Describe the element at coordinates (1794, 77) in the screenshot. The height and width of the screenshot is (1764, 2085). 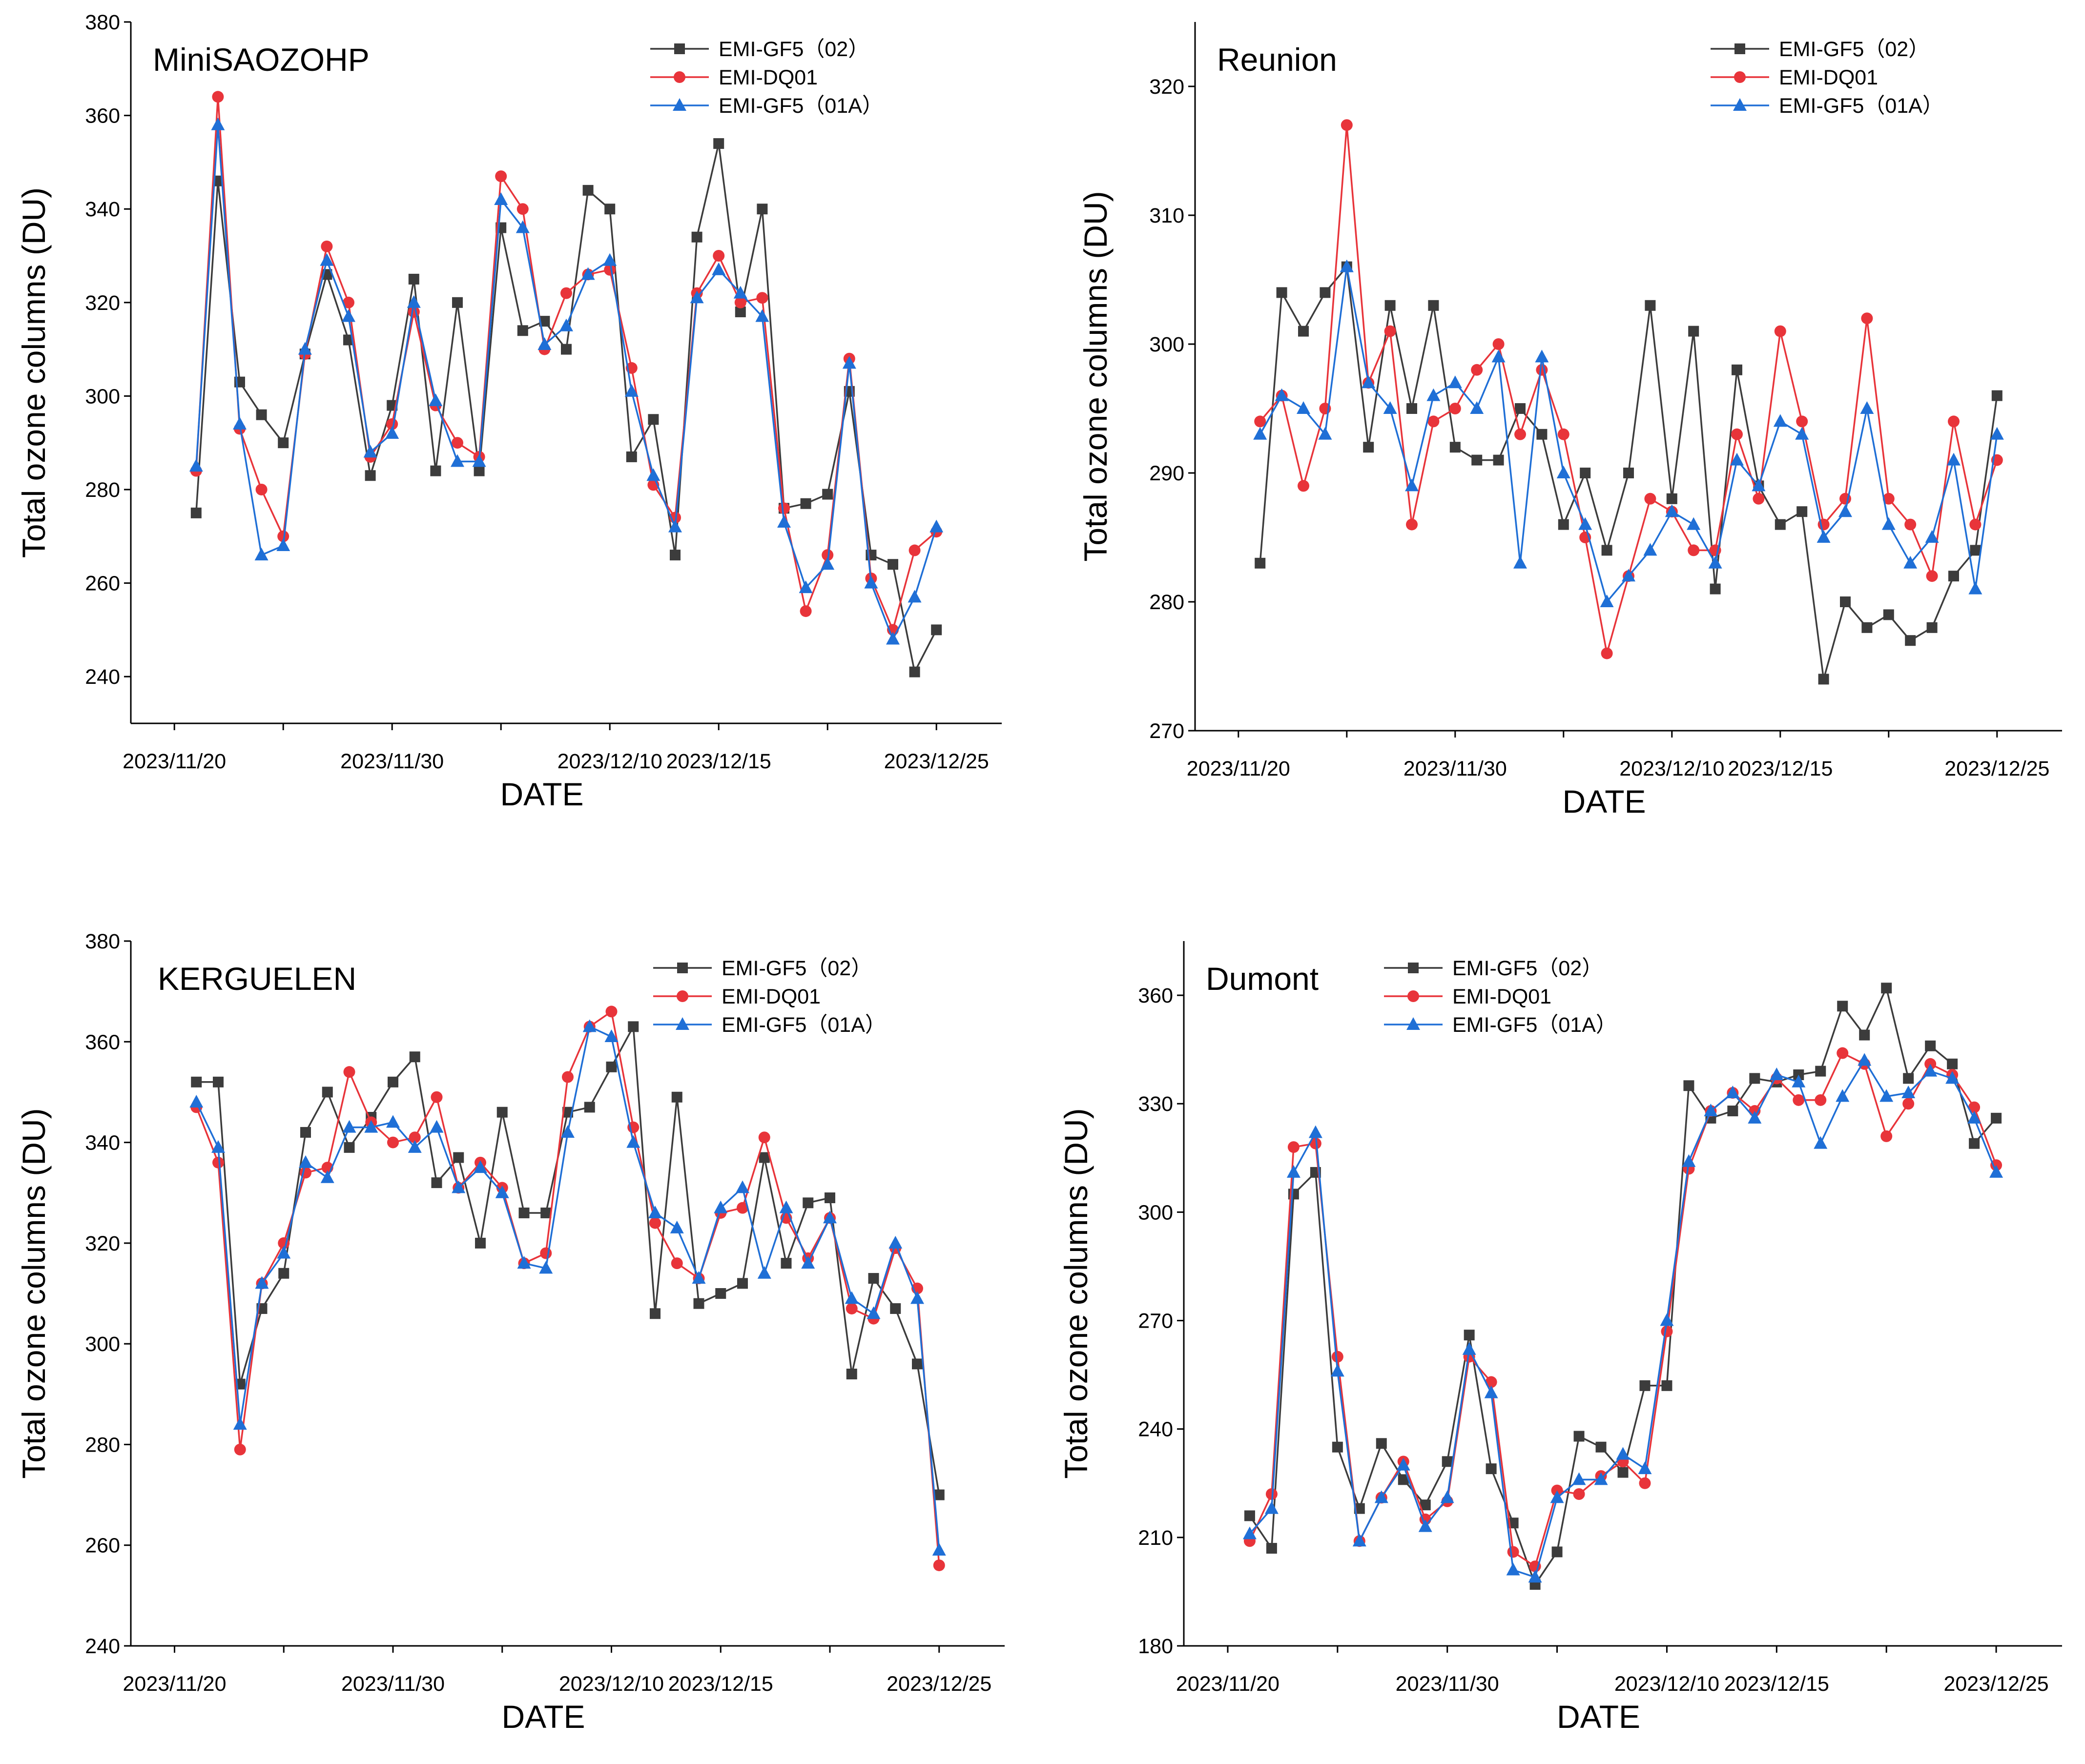
I see `legend-entry-2: EMI-DQ01` at that location.